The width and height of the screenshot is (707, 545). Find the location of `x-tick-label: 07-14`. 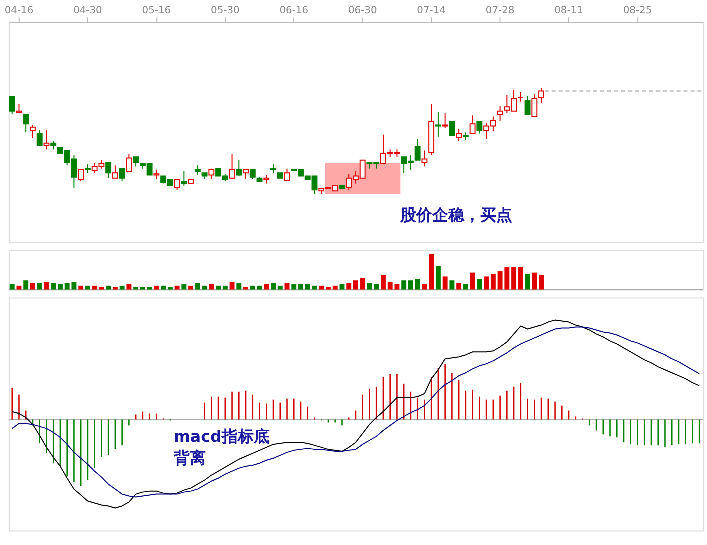

x-tick-label: 07-14 is located at coordinates (431, 11).